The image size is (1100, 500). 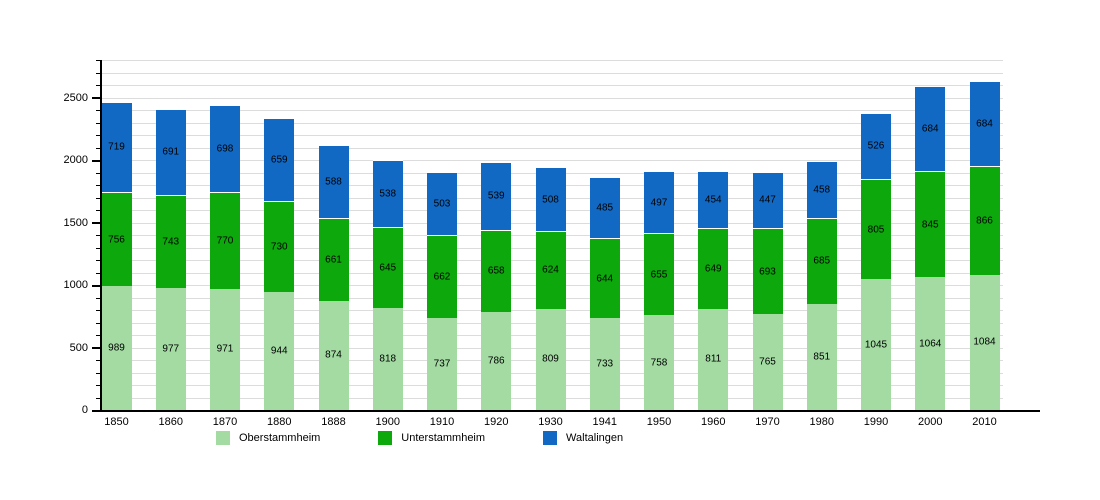 I want to click on bar-value-label: 661, so click(x=333, y=260).